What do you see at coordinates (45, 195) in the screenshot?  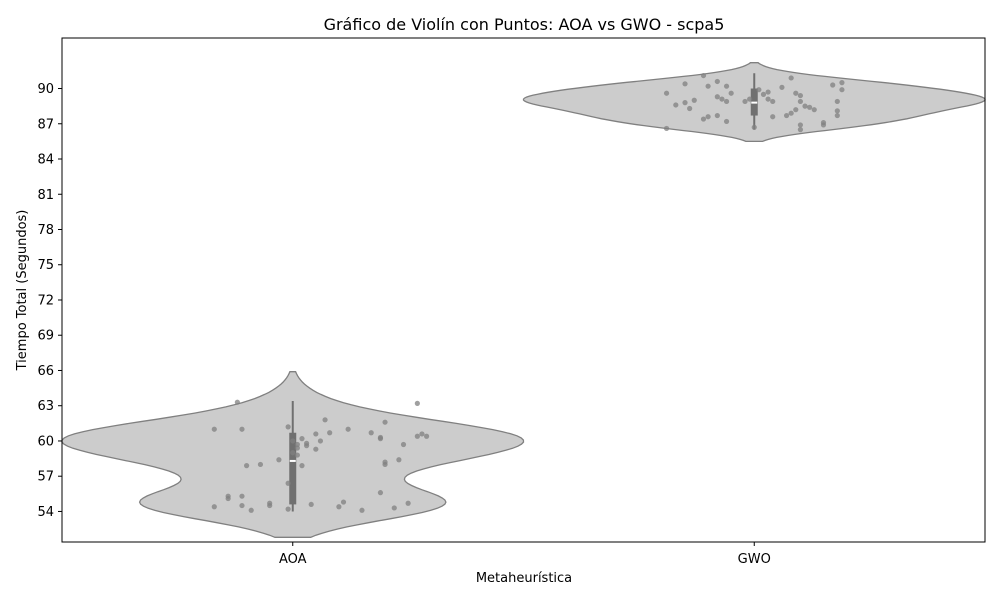 I see `y-tick-label: 81` at bounding box center [45, 195].